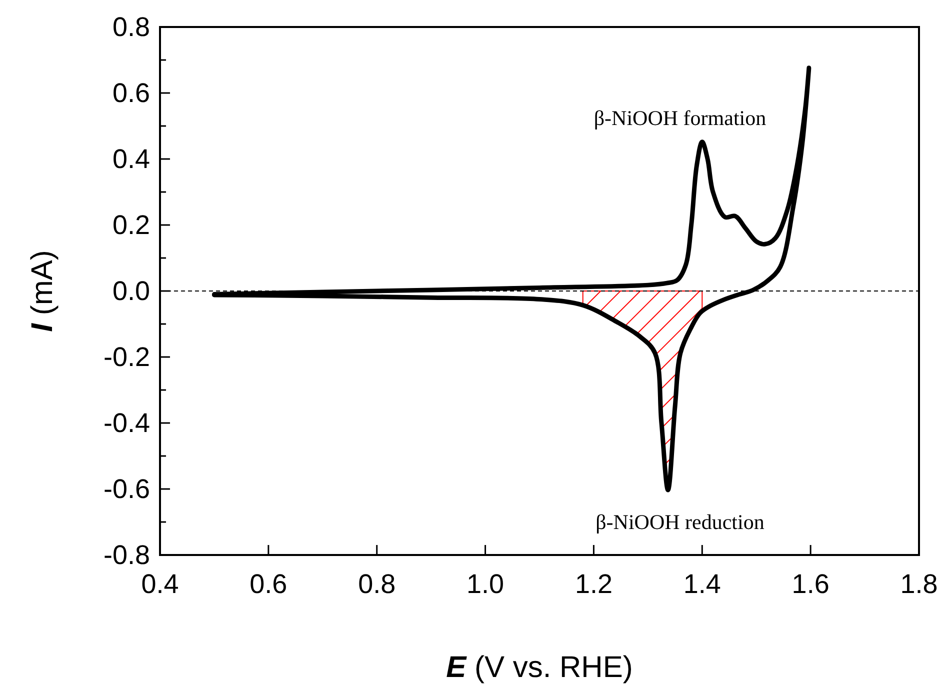 The image size is (946, 689). What do you see at coordinates (131, 93) in the screenshot?
I see `y-tick-label: 0.6` at bounding box center [131, 93].